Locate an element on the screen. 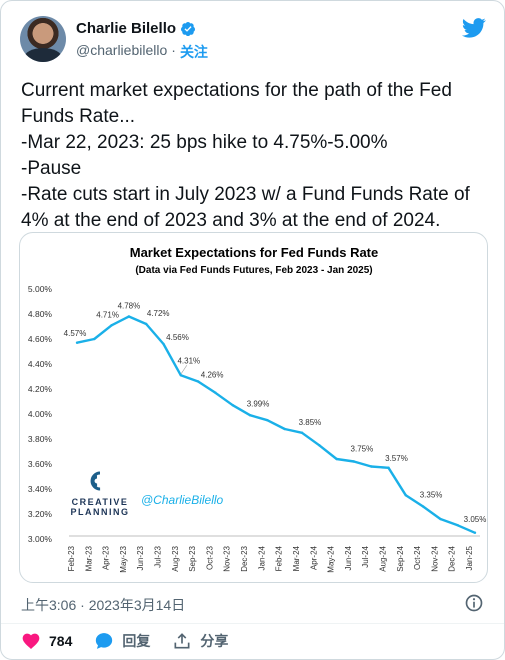  x-tick-label: Mar-24 is located at coordinates (296, 558).